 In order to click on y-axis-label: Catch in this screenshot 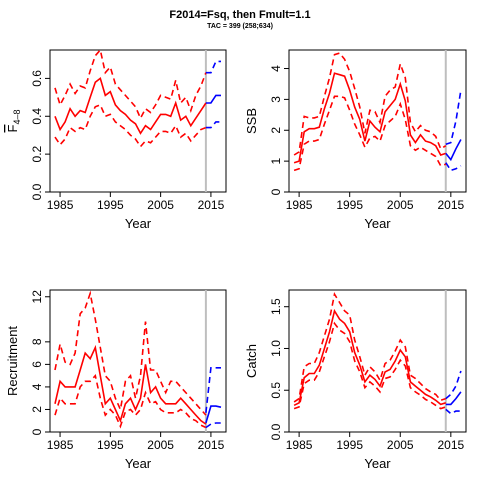, I will do `click(251, 361)`.